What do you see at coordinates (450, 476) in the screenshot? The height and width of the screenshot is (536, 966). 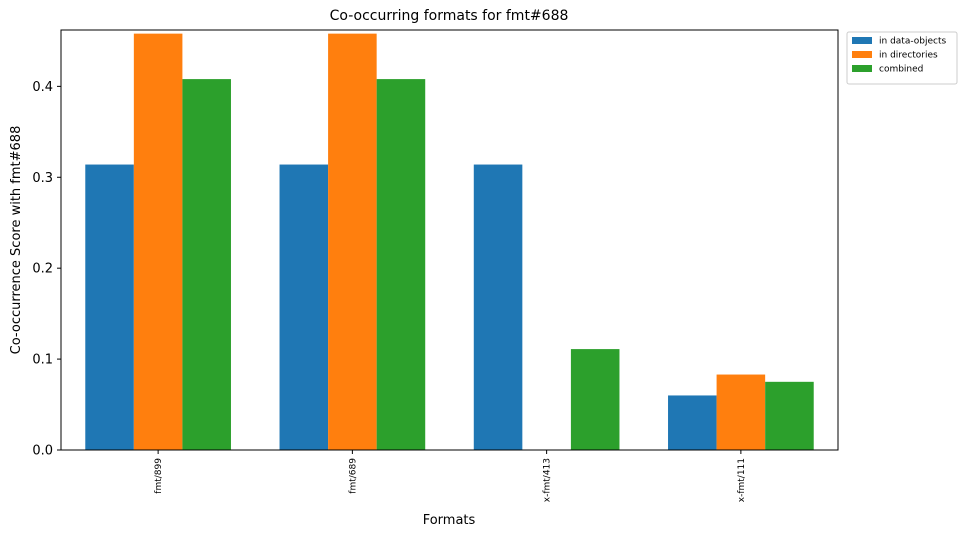 I see `x-axis: fmt/899 fmt/689 x-fmt/413 x-fmt/111` at bounding box center [450, 476].